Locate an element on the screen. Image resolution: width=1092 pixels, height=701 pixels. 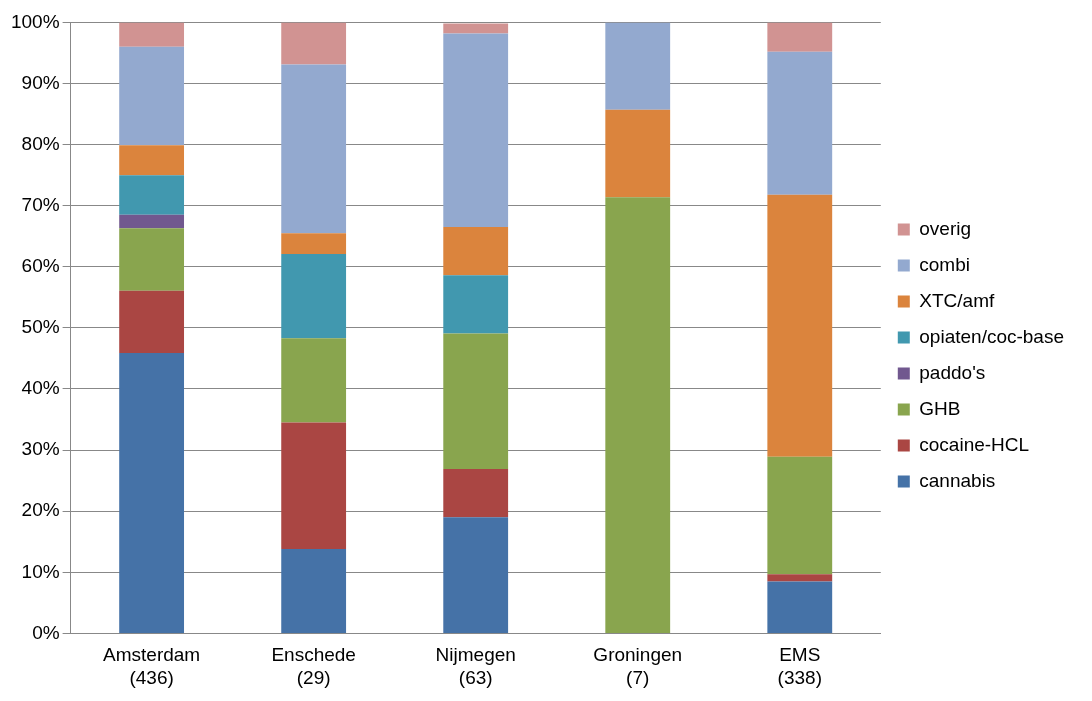
x-tick-label: EMS (338) is located at coordinates (799, 666).